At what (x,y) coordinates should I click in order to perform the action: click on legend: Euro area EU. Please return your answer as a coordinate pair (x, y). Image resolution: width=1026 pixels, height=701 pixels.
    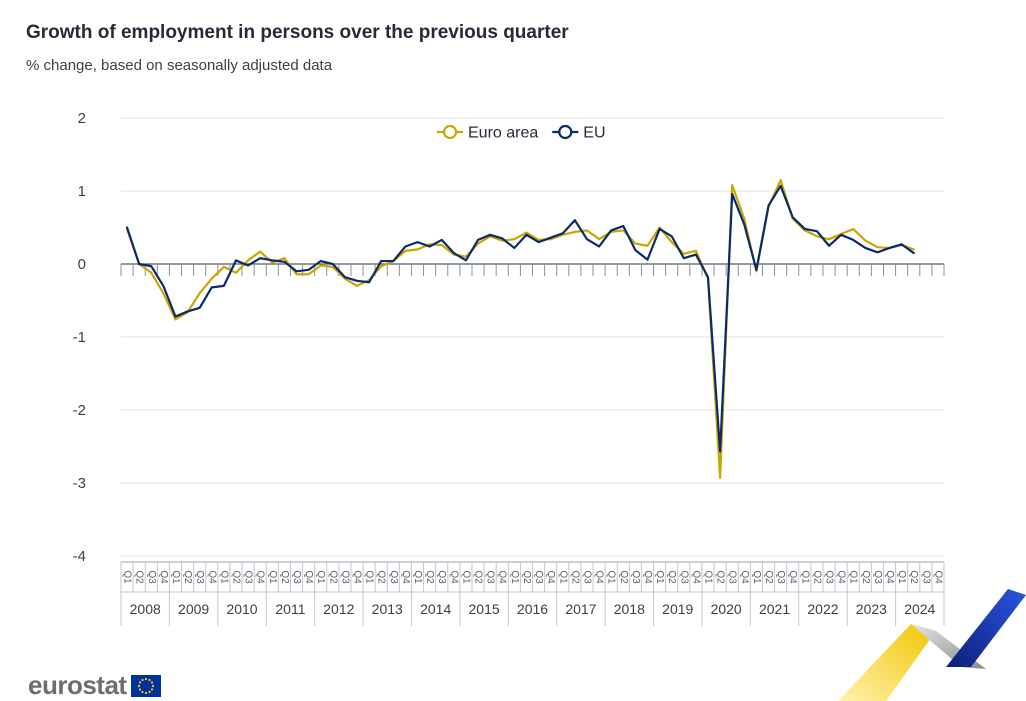
    Looking at the image, I should click on (521, 133).